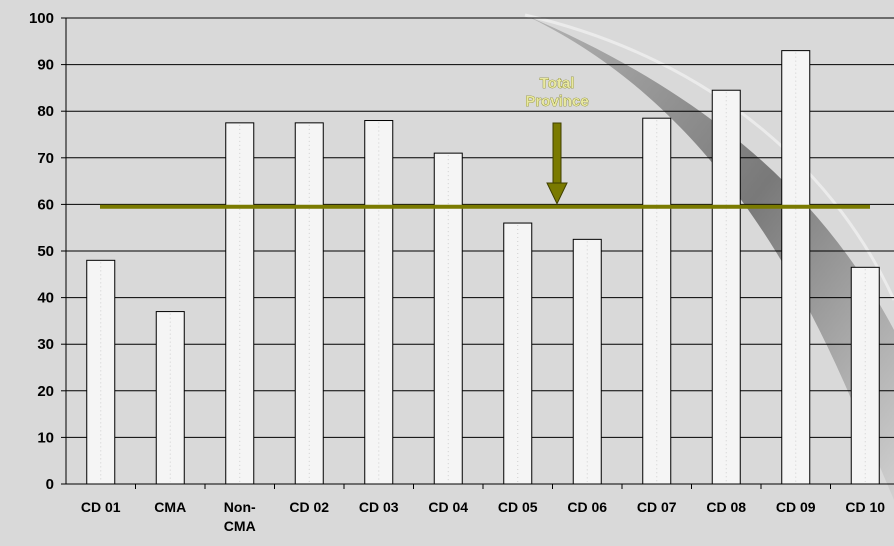 The width and height of the screenshot is (894, 546). What do you see at coordinates (170, 507) in the screenshot?
I see `x-tick-label: CMA` at bounding box center [170, 507].